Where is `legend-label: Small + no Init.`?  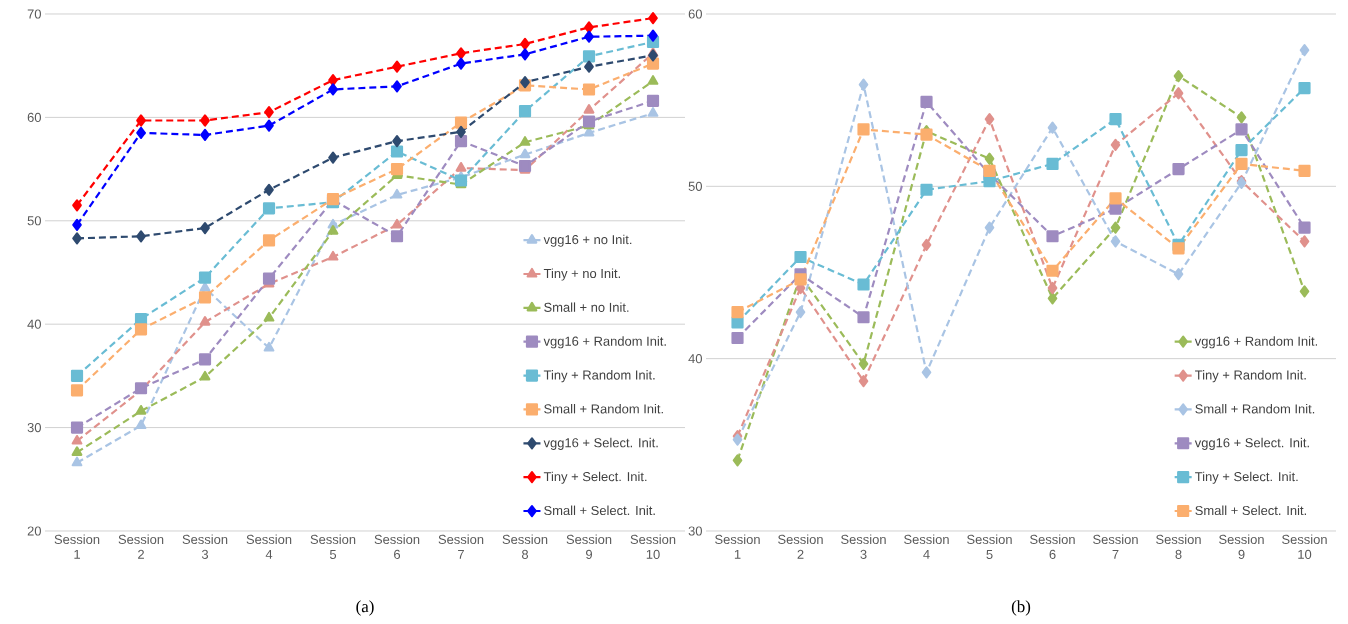 legend-label: Small + no Init. is located at coordinates (586, 307).